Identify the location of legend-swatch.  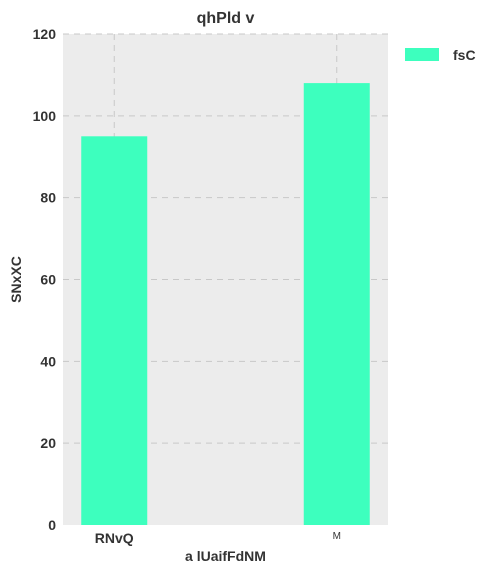
(422, 54).